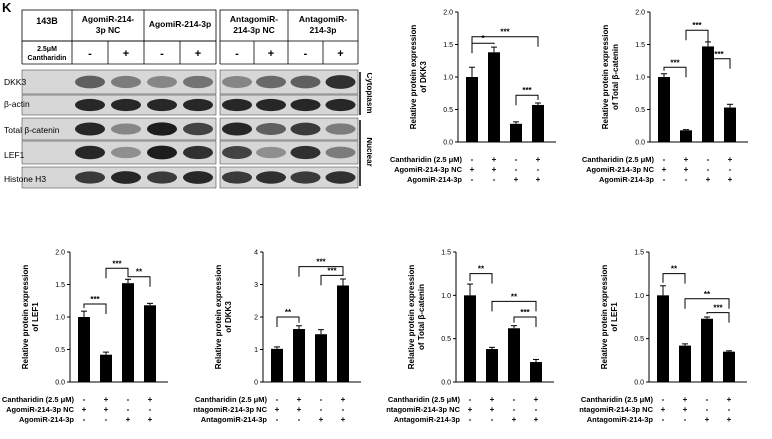 This screenshot has width=772, height=439. What do you see at coordinates (639, 296) in the screenshot?
I see `y-tick-label: 1.0` at bounding box center [639, 296].